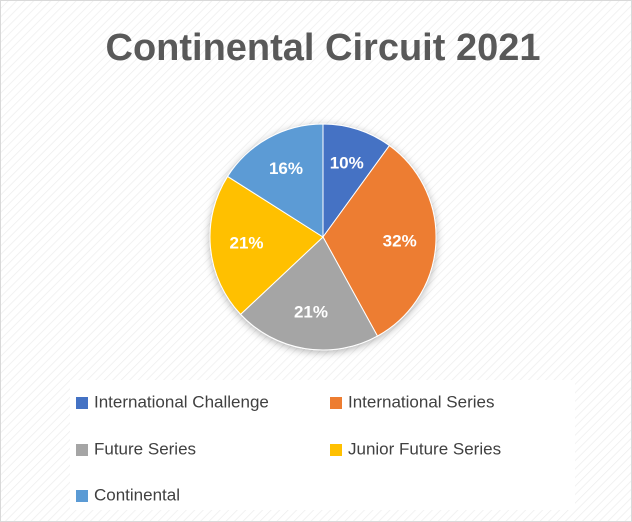 Image resolution: width=632 pixels, height=522 pixels. I want to click on data-label: 32%, so click(400, 240).